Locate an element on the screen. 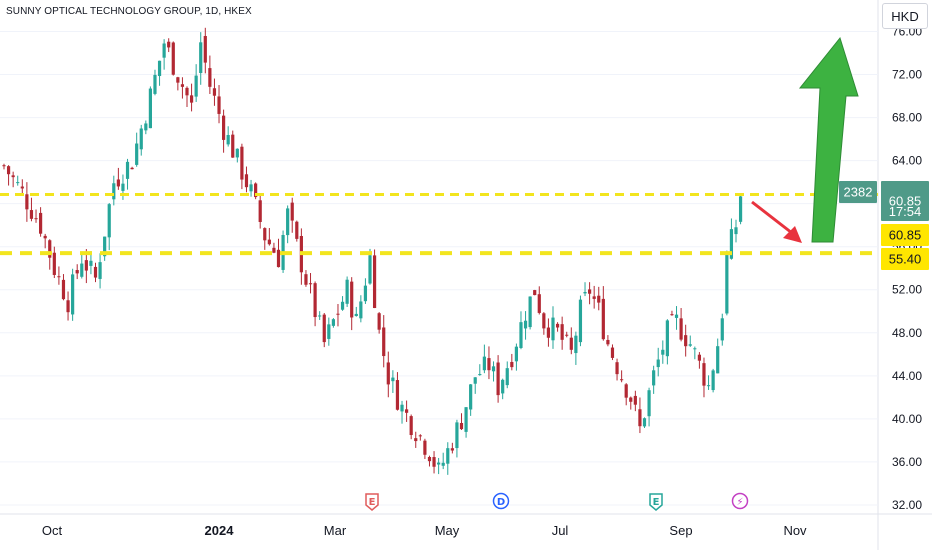 This screenshot has width=932, height=550. time-axis: Oct 2024 Mar May Jul Sep Nov is located at coordinates (424, 530).